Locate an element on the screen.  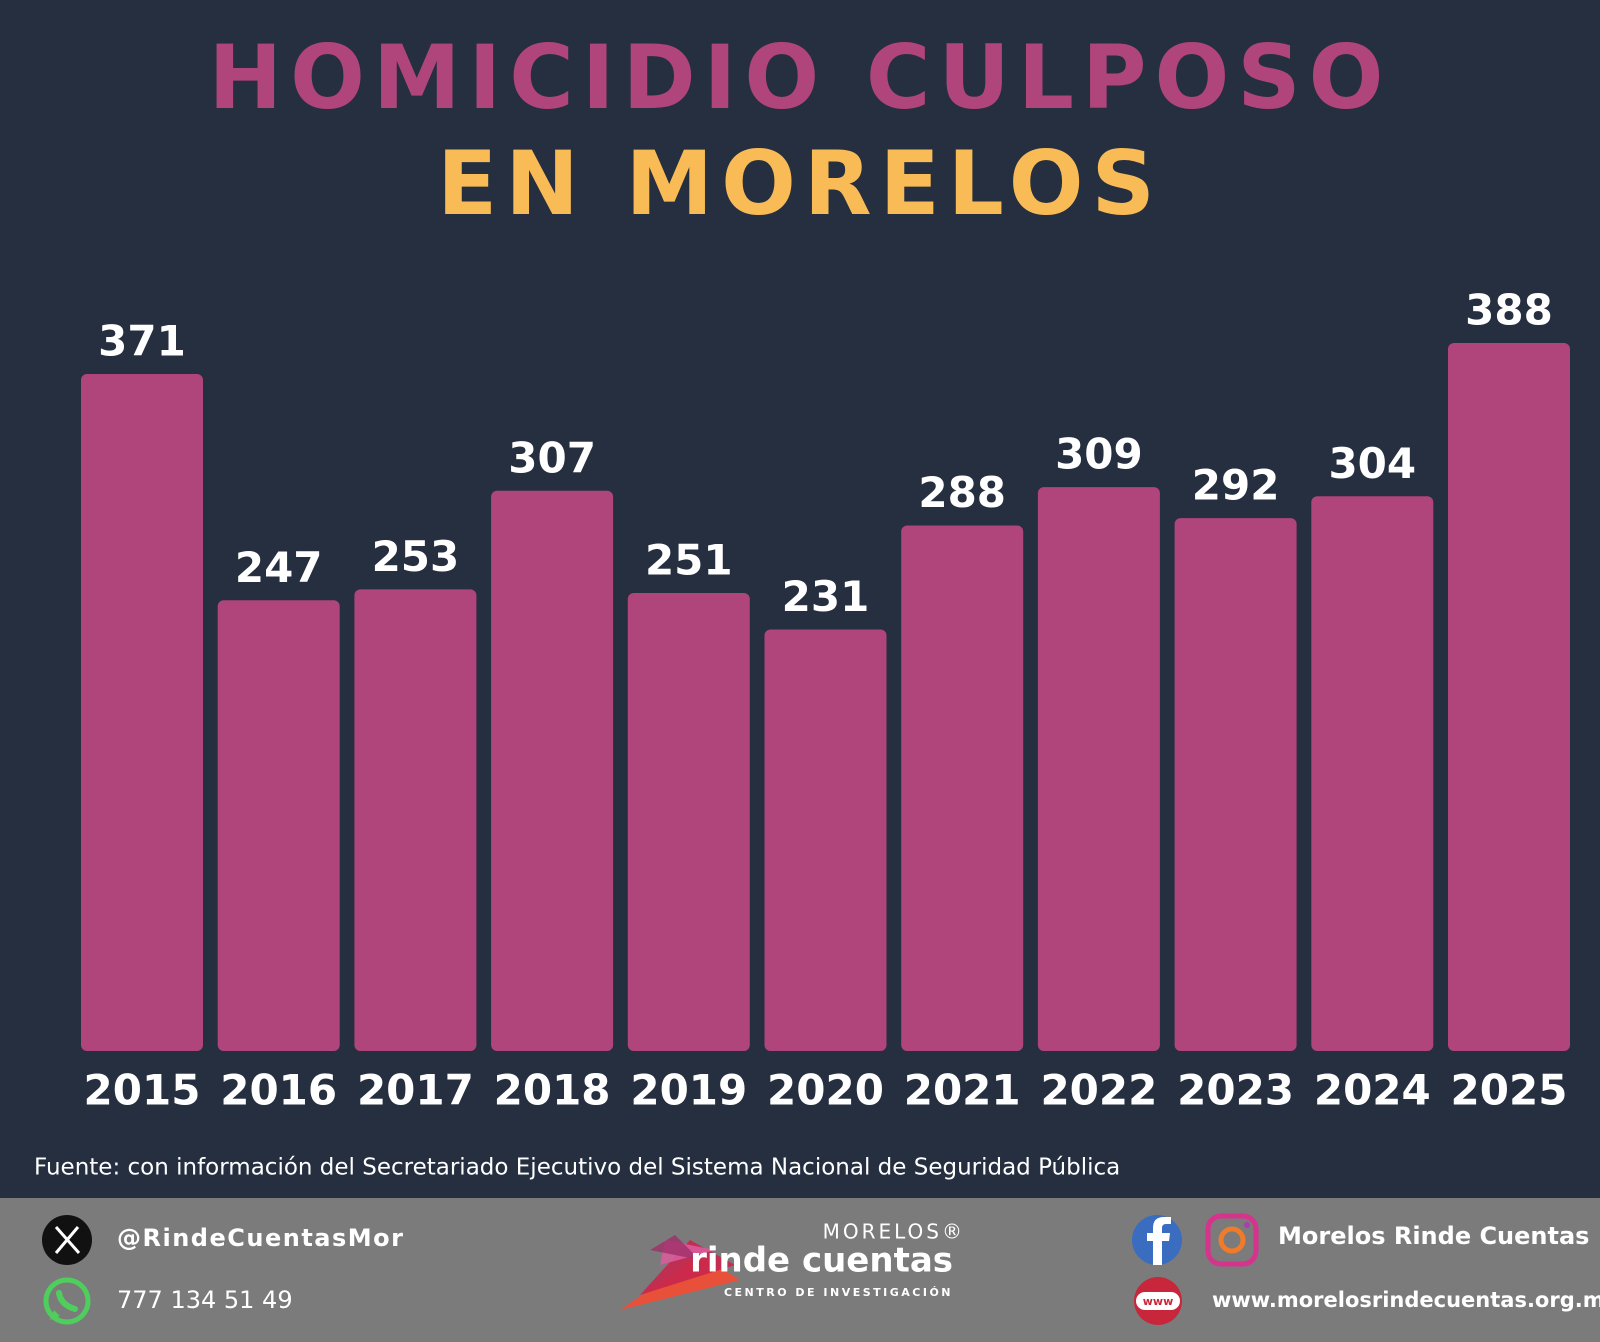
value-label: 253 is located at coordinates (416, 556).